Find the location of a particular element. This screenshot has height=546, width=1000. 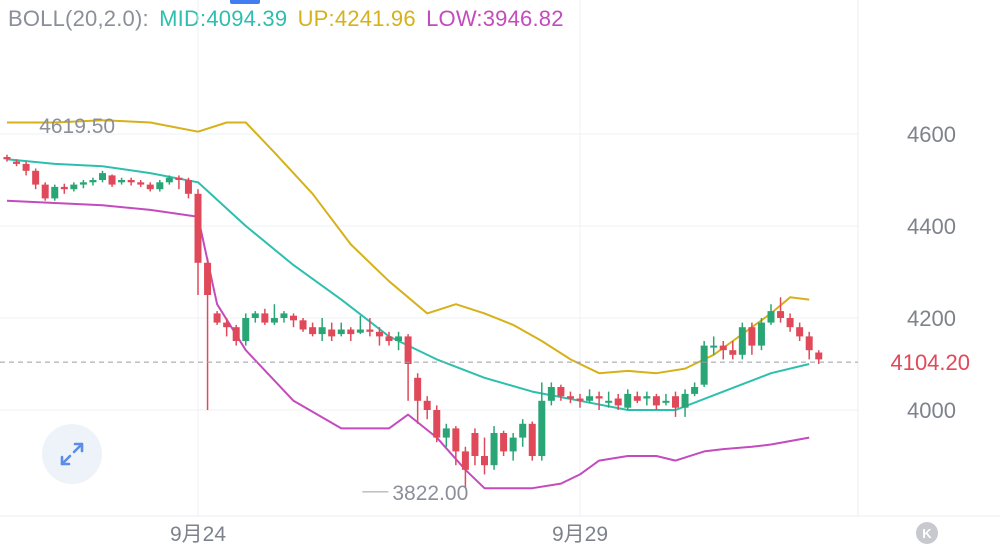

boll-indicator-label: BOLL(20,2.0): is located at coordinates (78, 18).